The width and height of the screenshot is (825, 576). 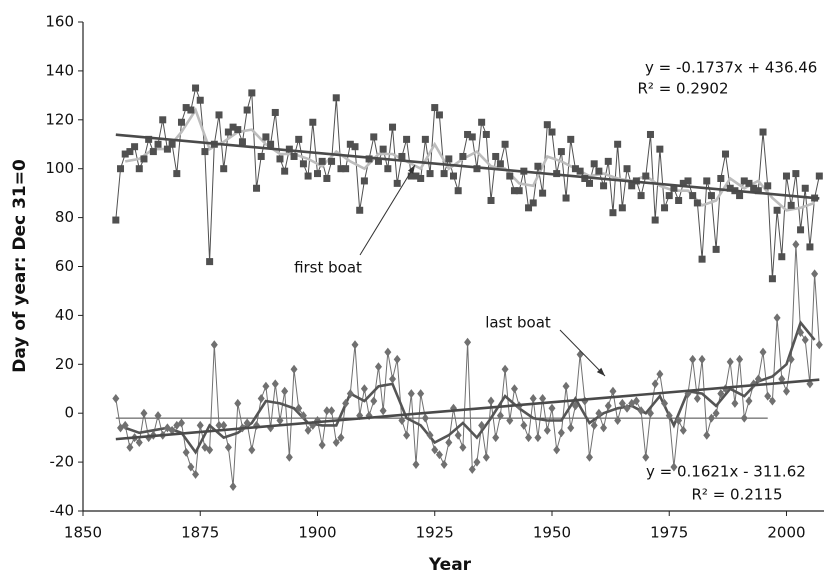 I want to click on arrow-line, so click(x=582, y=353).